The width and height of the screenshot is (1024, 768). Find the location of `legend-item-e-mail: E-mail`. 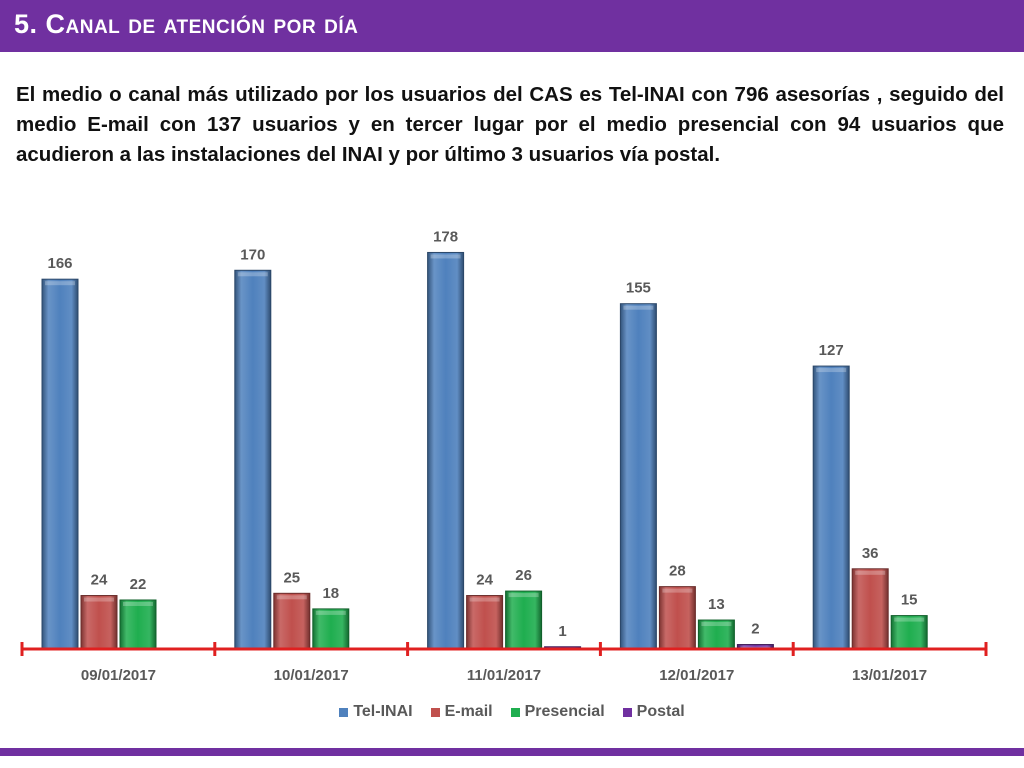

legend-item-e-mail: E-mail is located at coordinates (461, 712).